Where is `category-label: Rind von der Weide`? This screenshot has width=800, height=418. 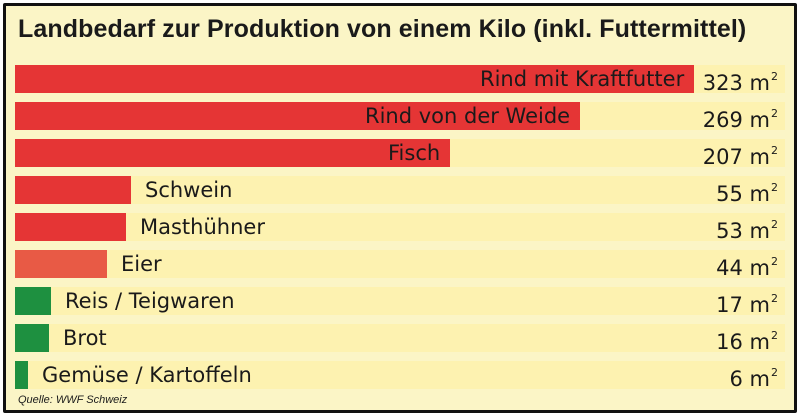 category-label: Rind von der Weide is located at coordinates (468, 116).